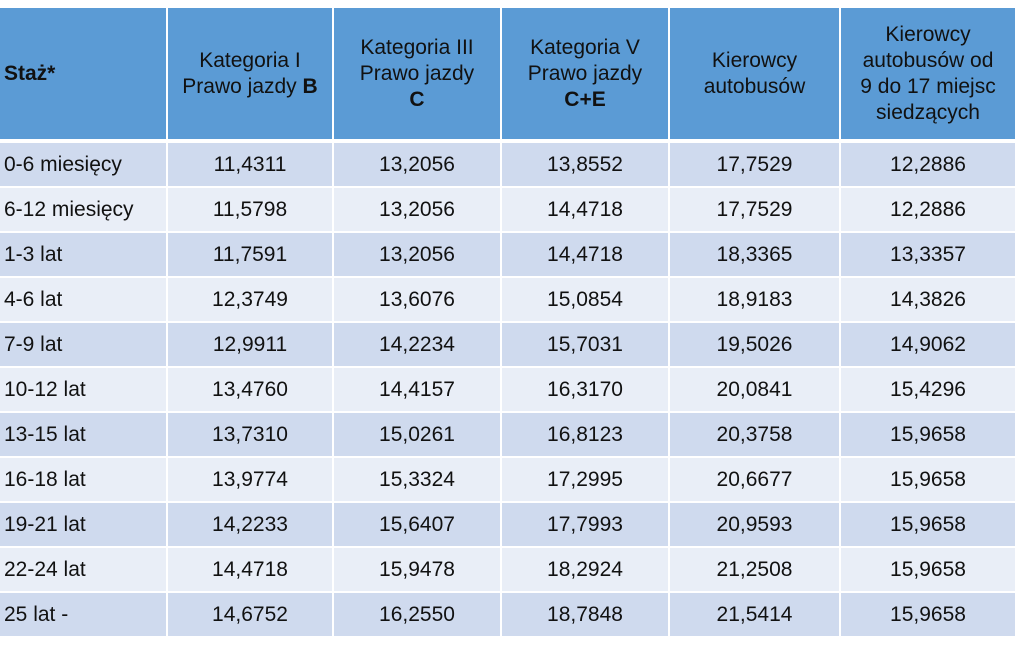 This screenshot has width=1024, height=657. What do you see at coordinates (928, 255) in the screenshot?
I see `value-cell: 13,3357` at bounding box center [928, 255].